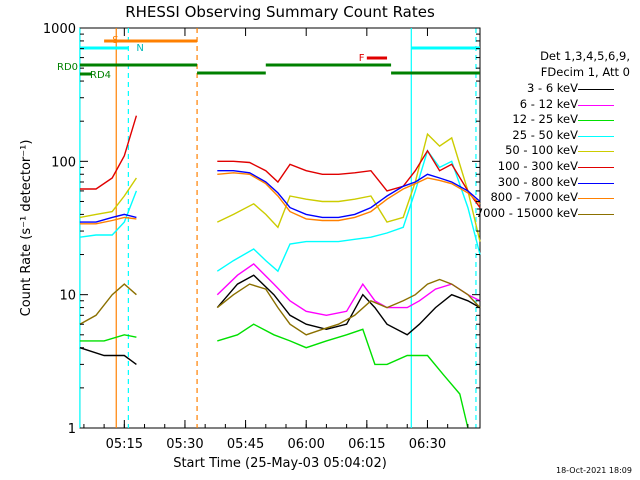 This screenshot has height=480, width=640. What do you see at coordinates (585, 72) in the screenshot?
I see `legend-header-line-2: FDecim 1, Att 0` at bounding box center [585, 72].